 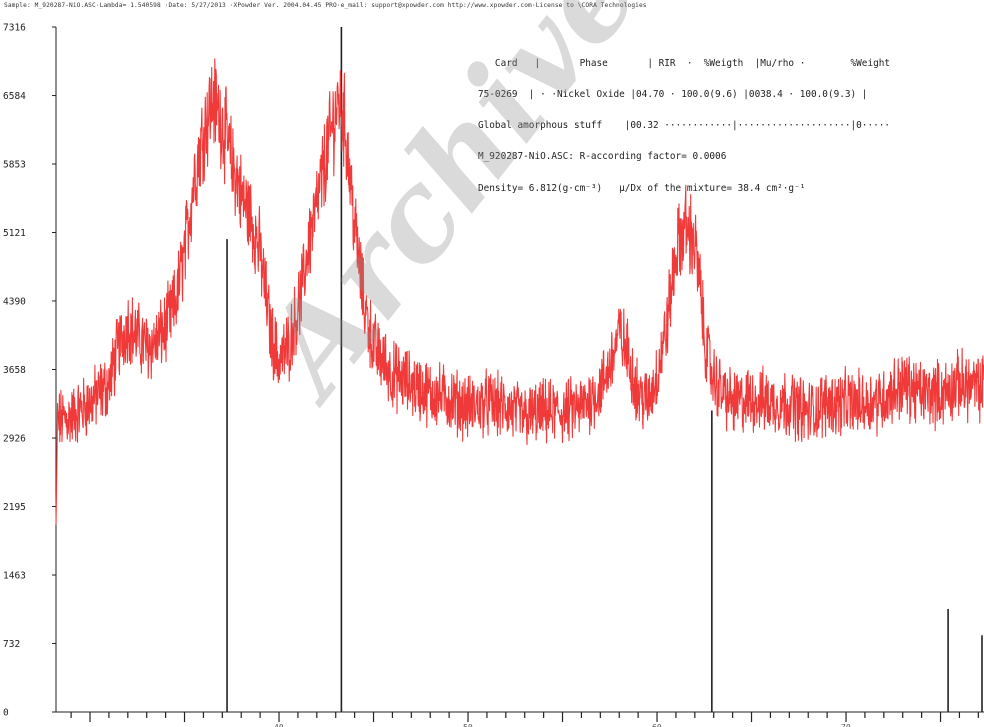 I want to click on x-tick-label: 60, so click(x=657, y=725).